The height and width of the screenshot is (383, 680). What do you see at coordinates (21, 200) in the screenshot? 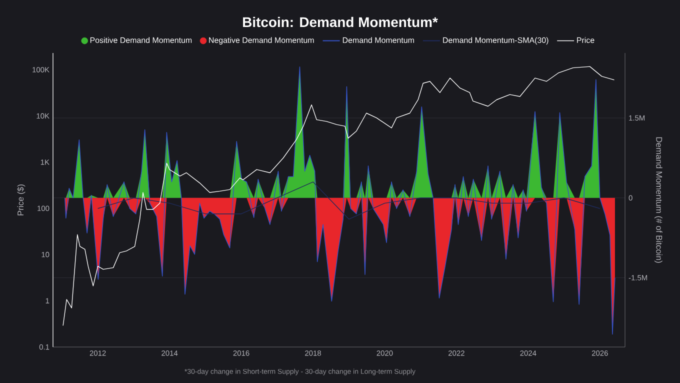
I see `y-axis-title: Price ($)` at bounding box center [21, 200].